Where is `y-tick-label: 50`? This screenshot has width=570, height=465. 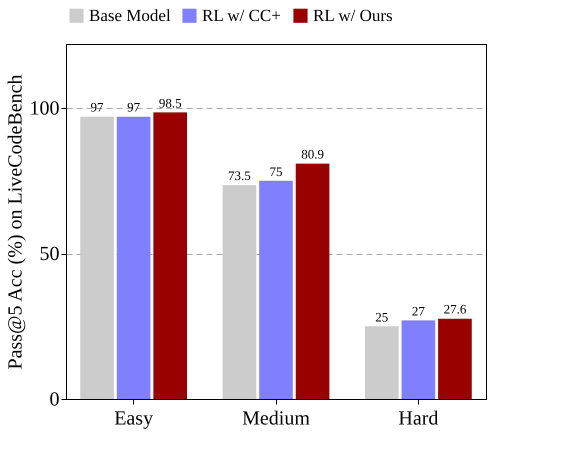
y-tick-label: 50 is located at coordinates (50, 254).